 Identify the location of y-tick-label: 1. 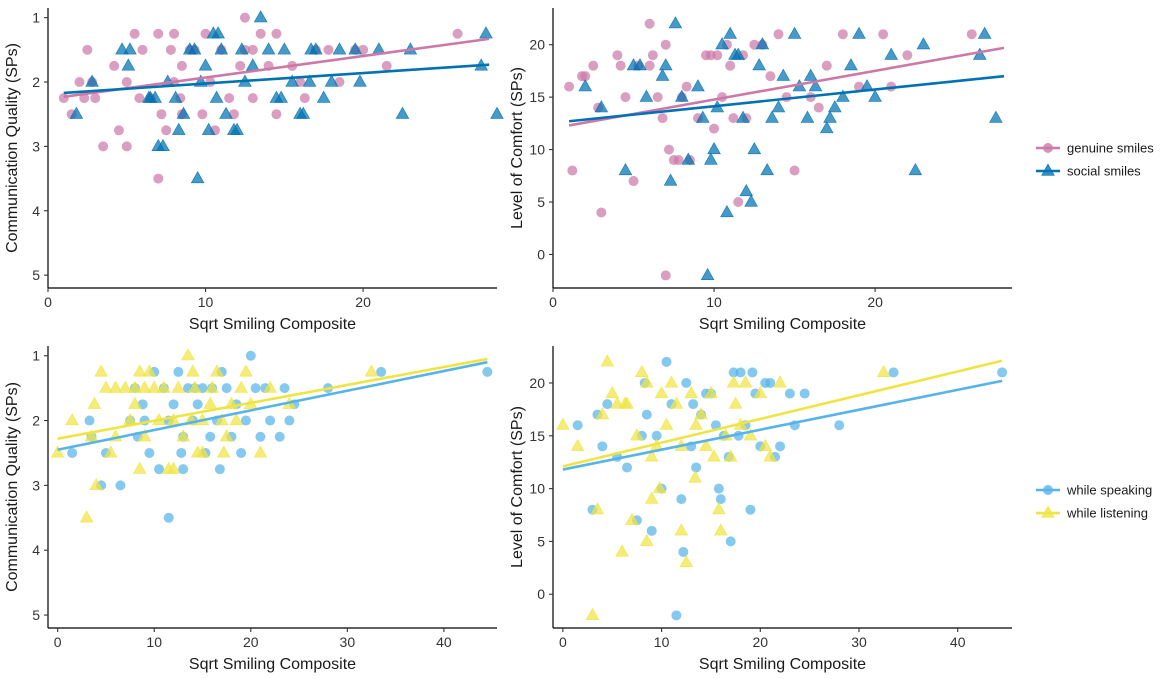
(36, 18).